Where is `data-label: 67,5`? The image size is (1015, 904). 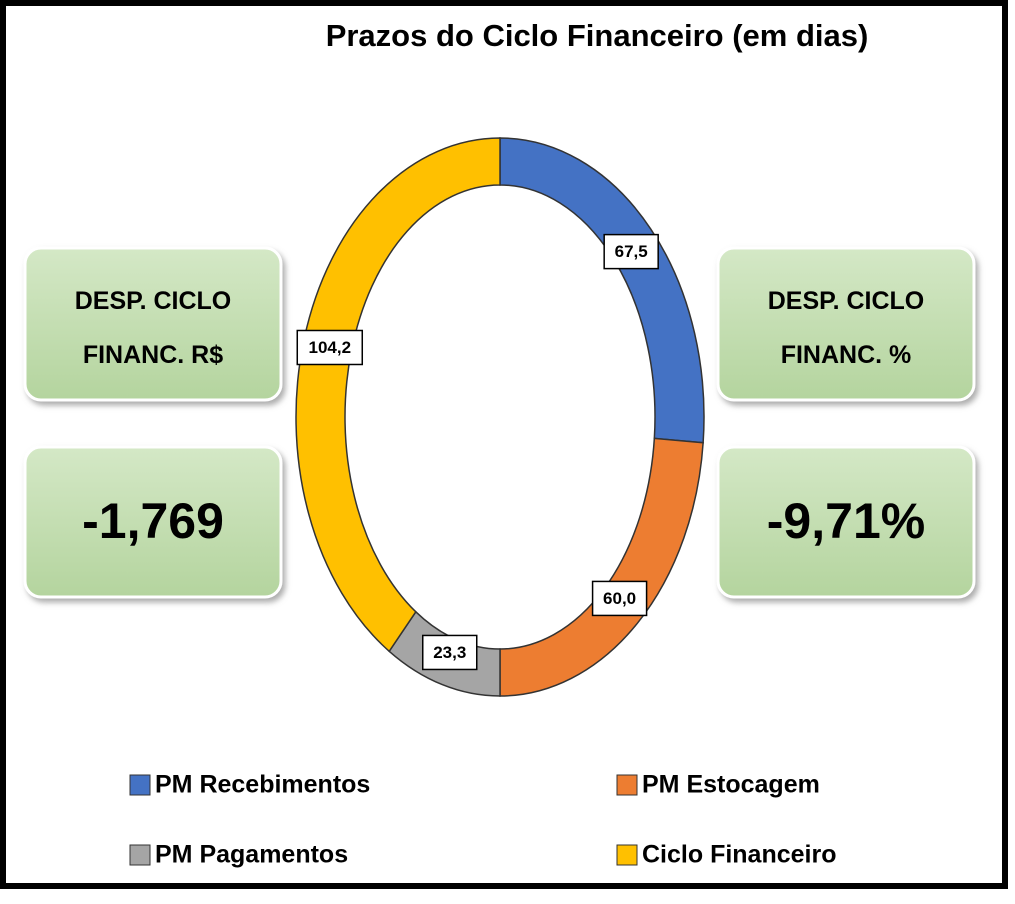 data-label: 67,5 is located at coordinates (631, 251).